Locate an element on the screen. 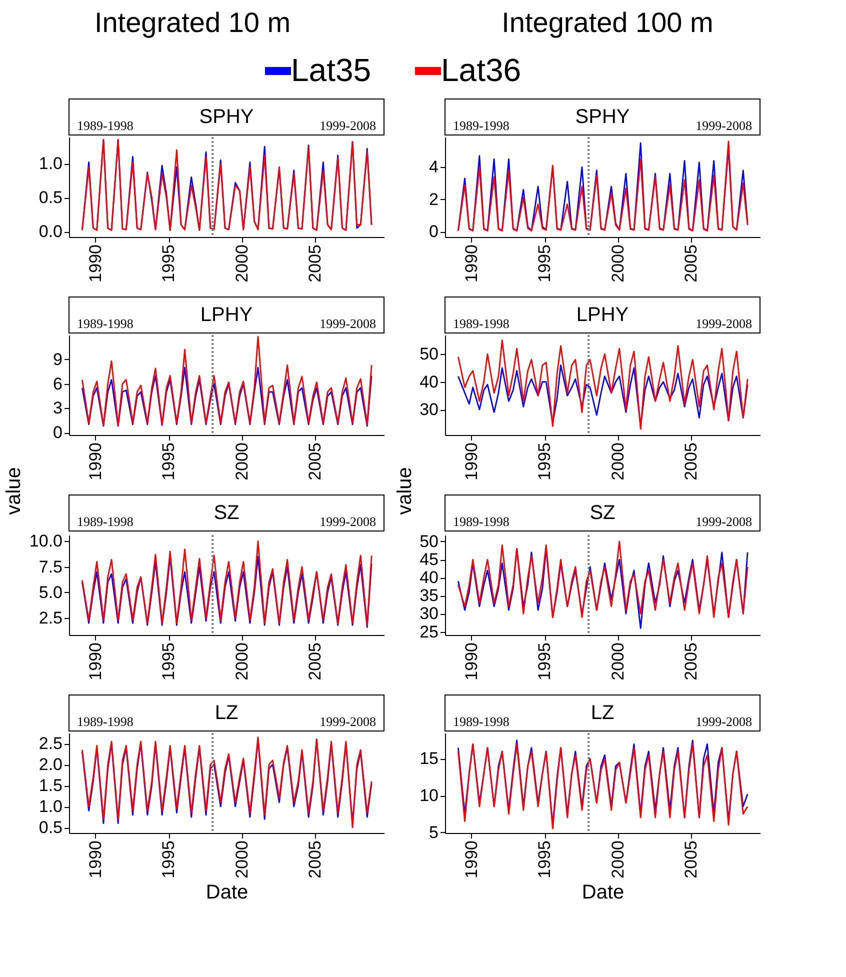 This screenshot has width=846, height=977. y-tick-label: 9 is located at coordinates (57, 359).